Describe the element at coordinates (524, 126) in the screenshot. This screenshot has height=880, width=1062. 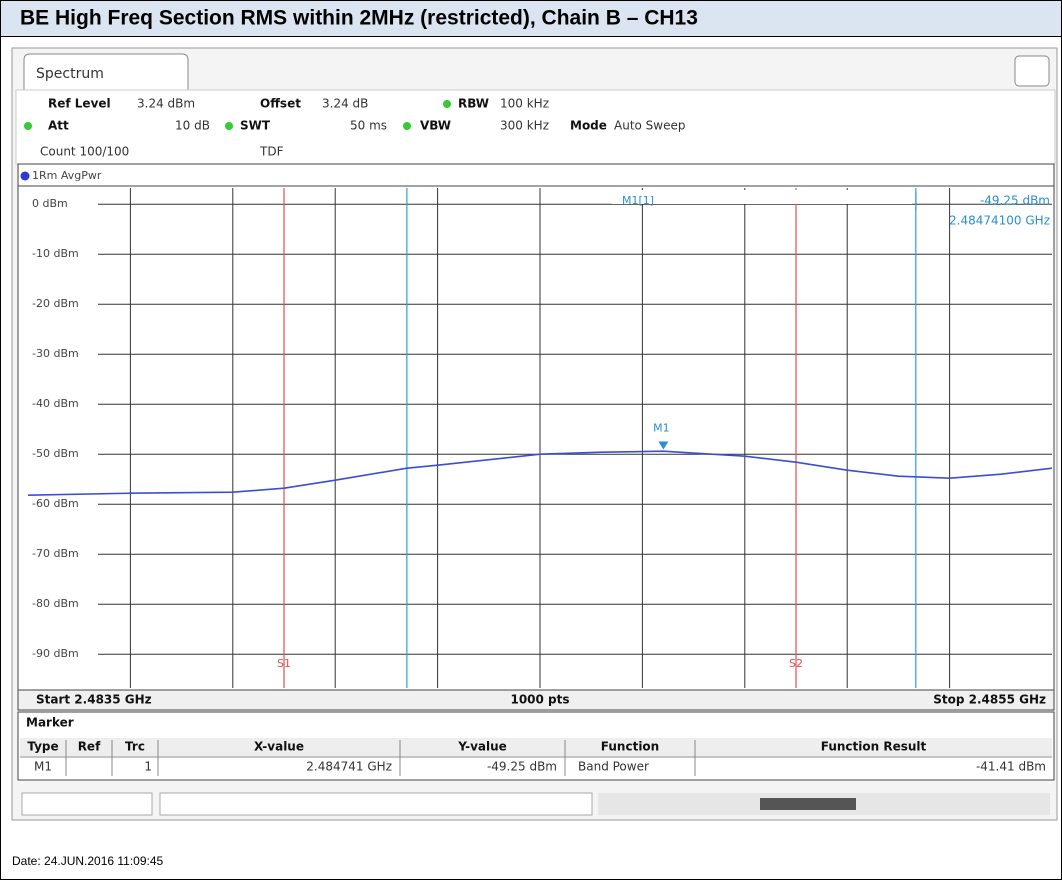
I see `setting-value: 300 kHz` at that location.